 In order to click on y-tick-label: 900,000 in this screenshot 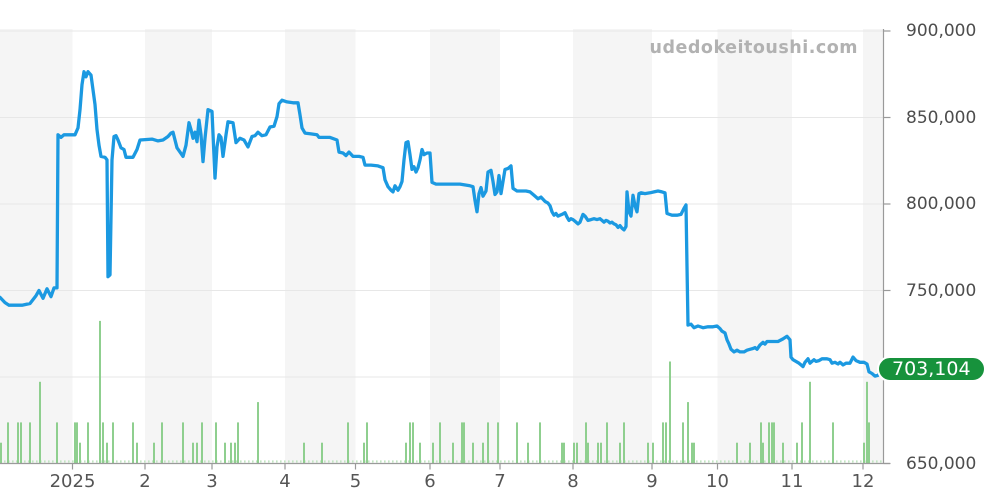, I will do `click(941, 31)`.